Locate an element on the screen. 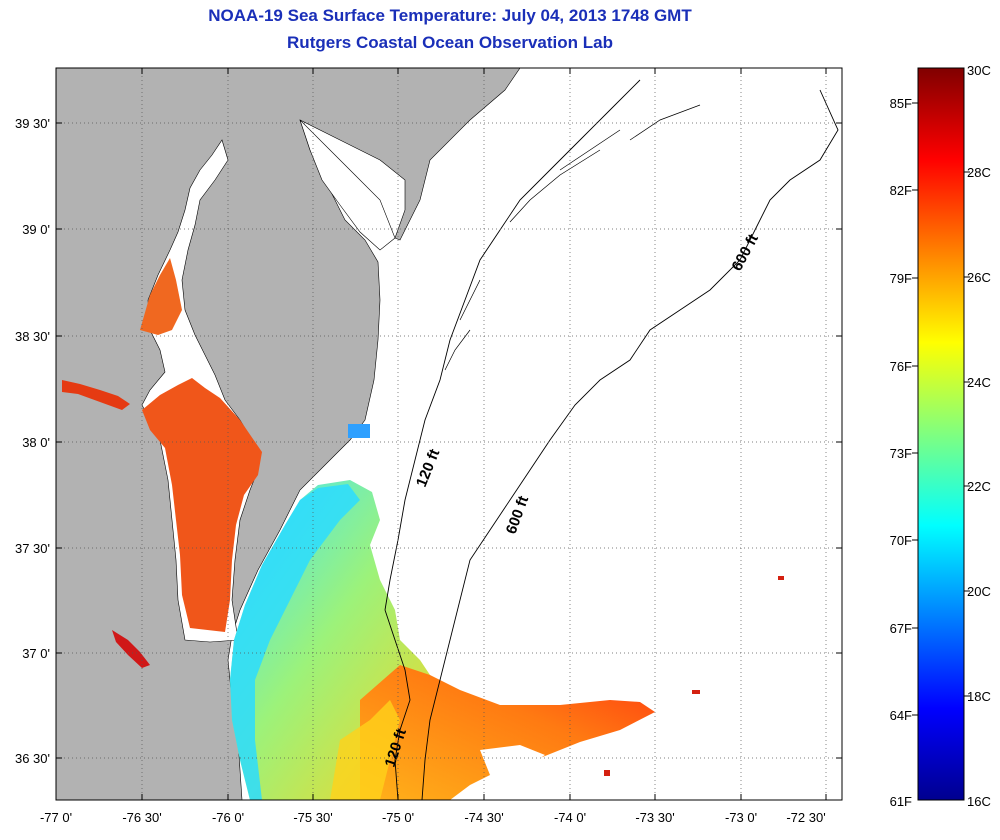 The image size is (1000, 840). potomac-water is located at coordinates (96, 395).